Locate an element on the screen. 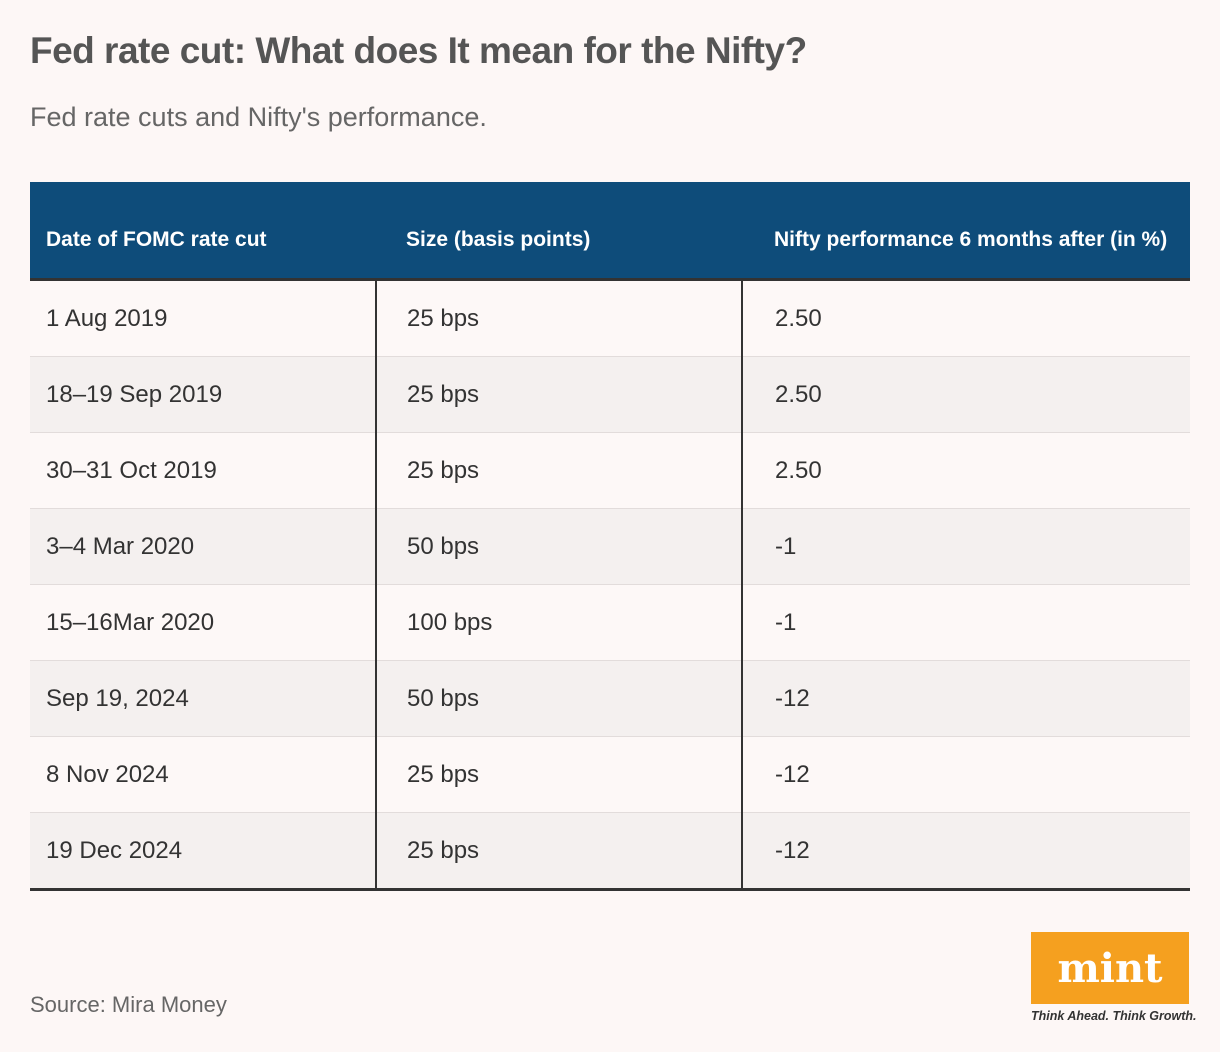  table-row: 1 Aug 2019 25 bps 2.50 is located at coordinates (610, 318).